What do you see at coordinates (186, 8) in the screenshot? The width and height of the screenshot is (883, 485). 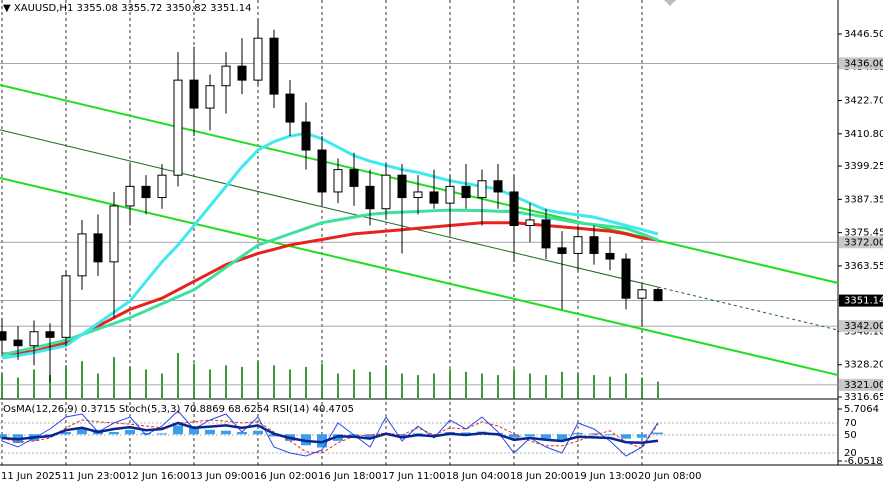 I see `low: 3350.82` at bounding box center [186, 8].